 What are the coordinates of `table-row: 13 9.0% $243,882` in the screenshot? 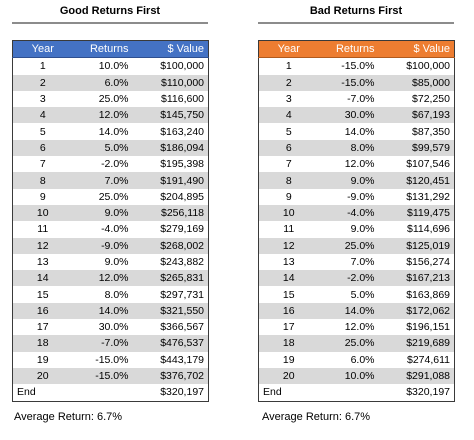 It's located at (110, 262).